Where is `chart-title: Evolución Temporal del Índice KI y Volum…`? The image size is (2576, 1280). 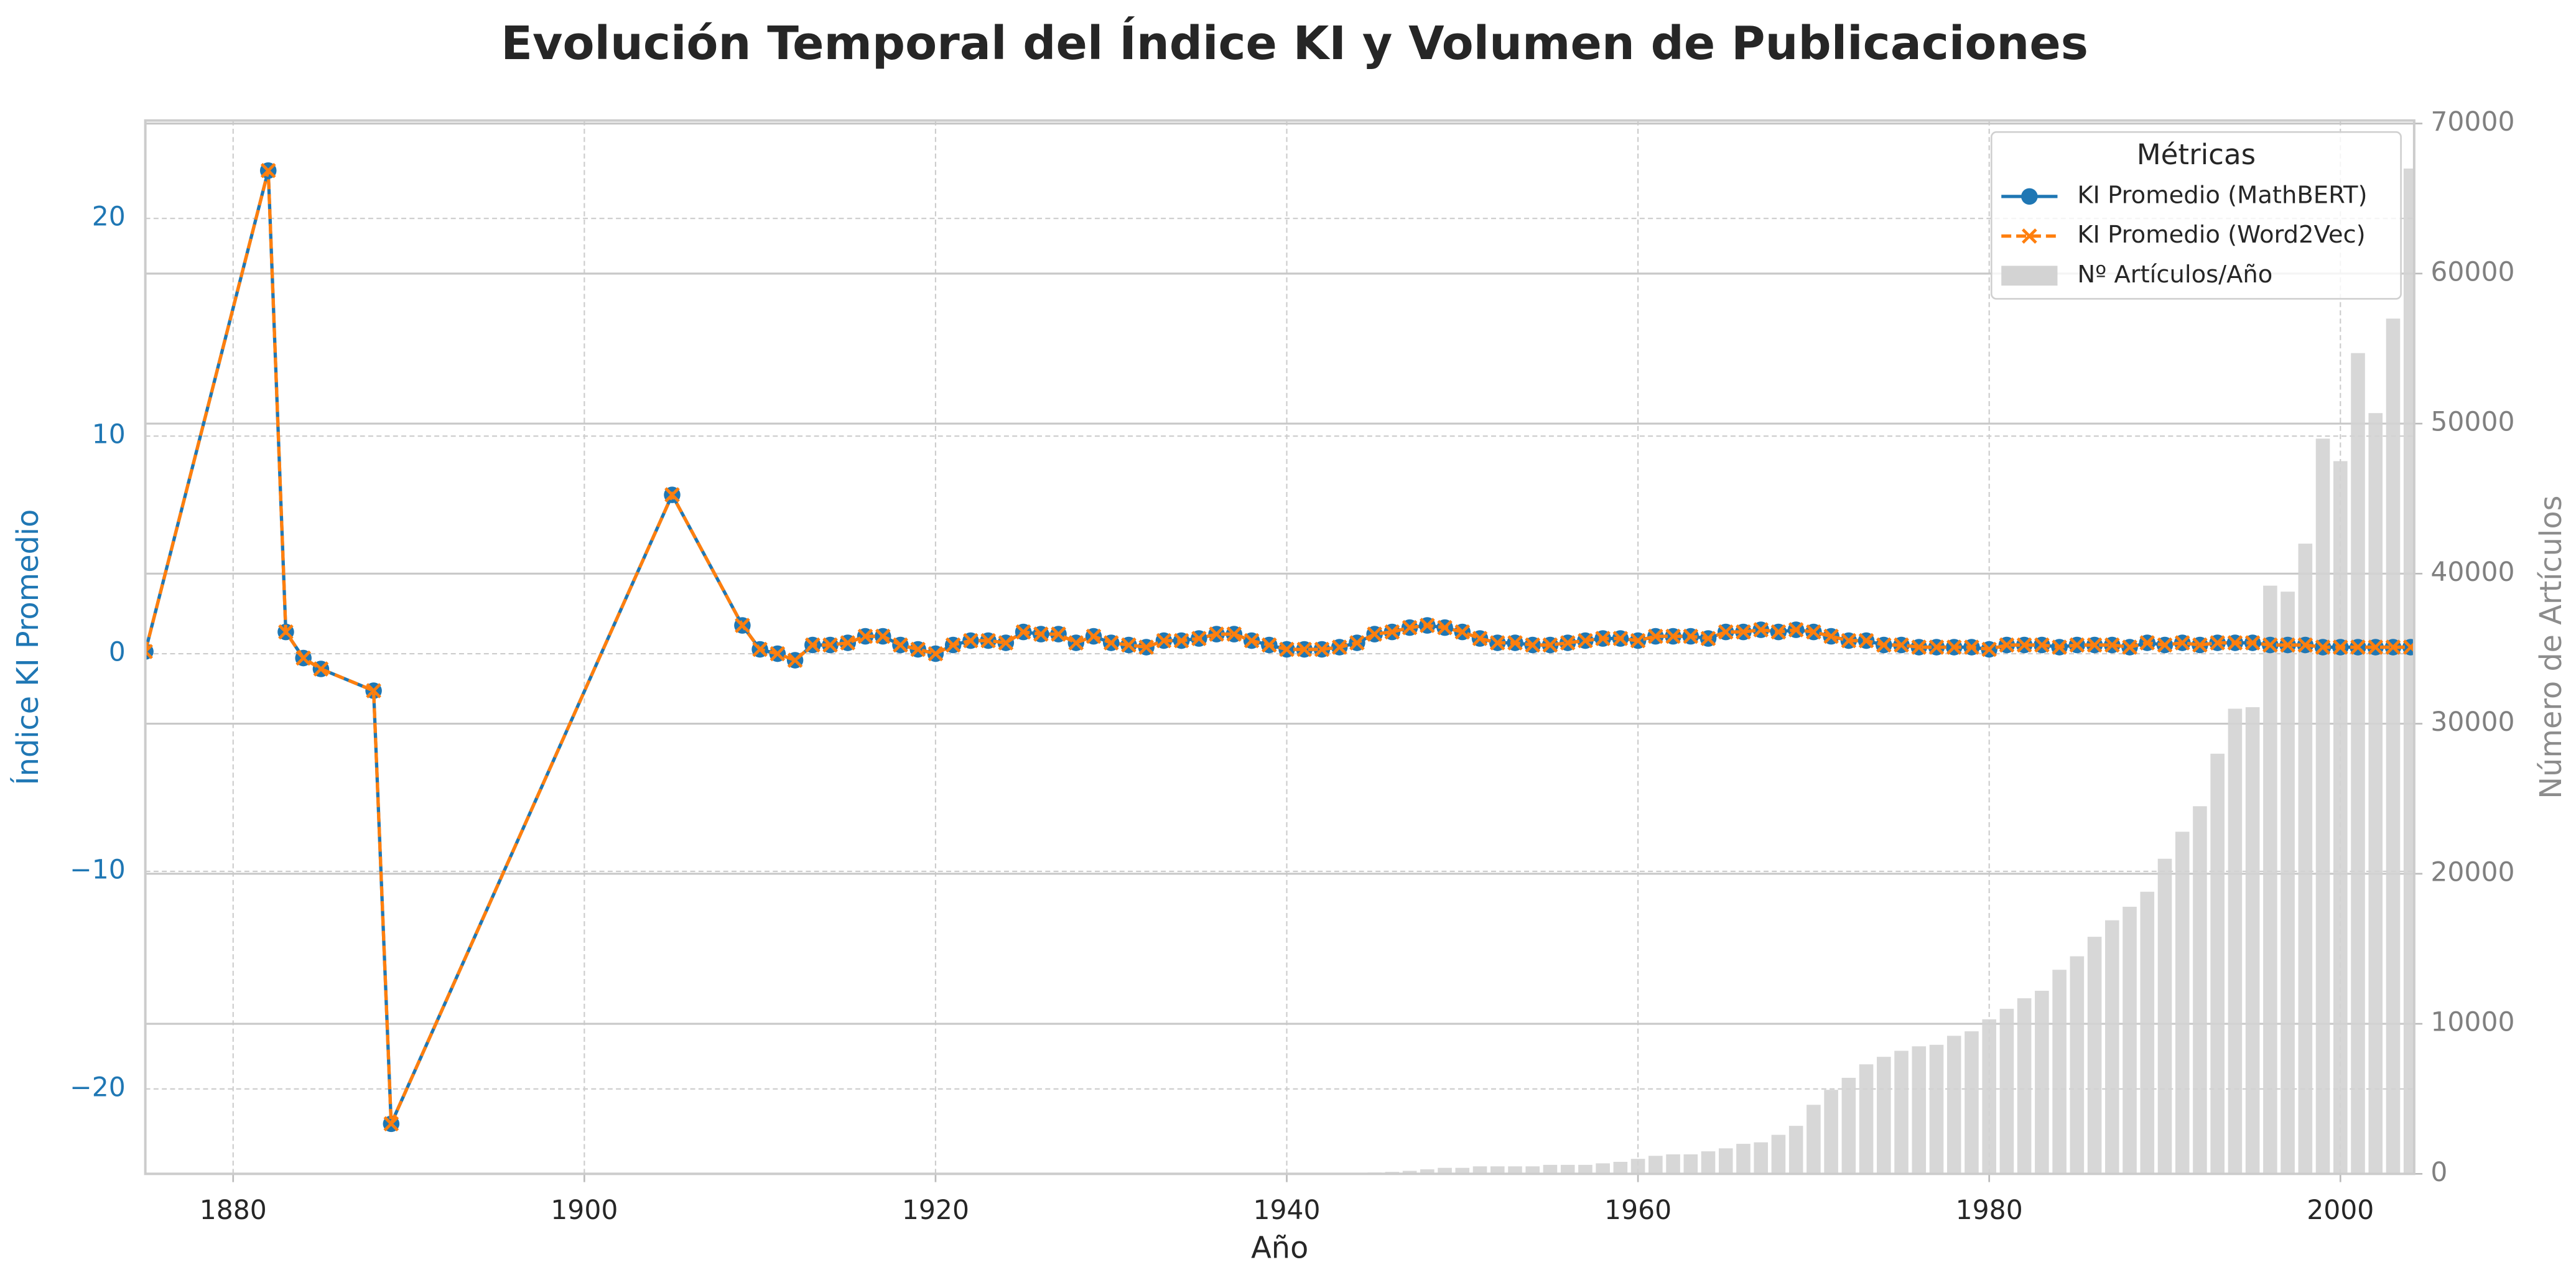 chart-title: Evolución Temporal del Índice KI y Volum… is located at coordinates (1294, 43).